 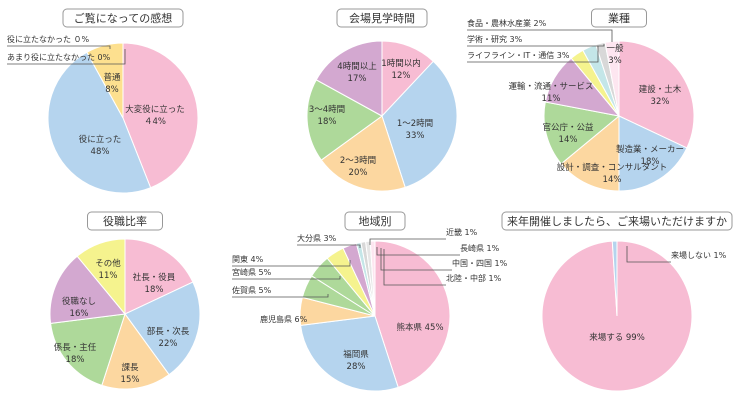 What do you see at coordinates (112, 83) in the screenshot?
I see `slice-label: 普通 8%` at bounding box center [112, 83].